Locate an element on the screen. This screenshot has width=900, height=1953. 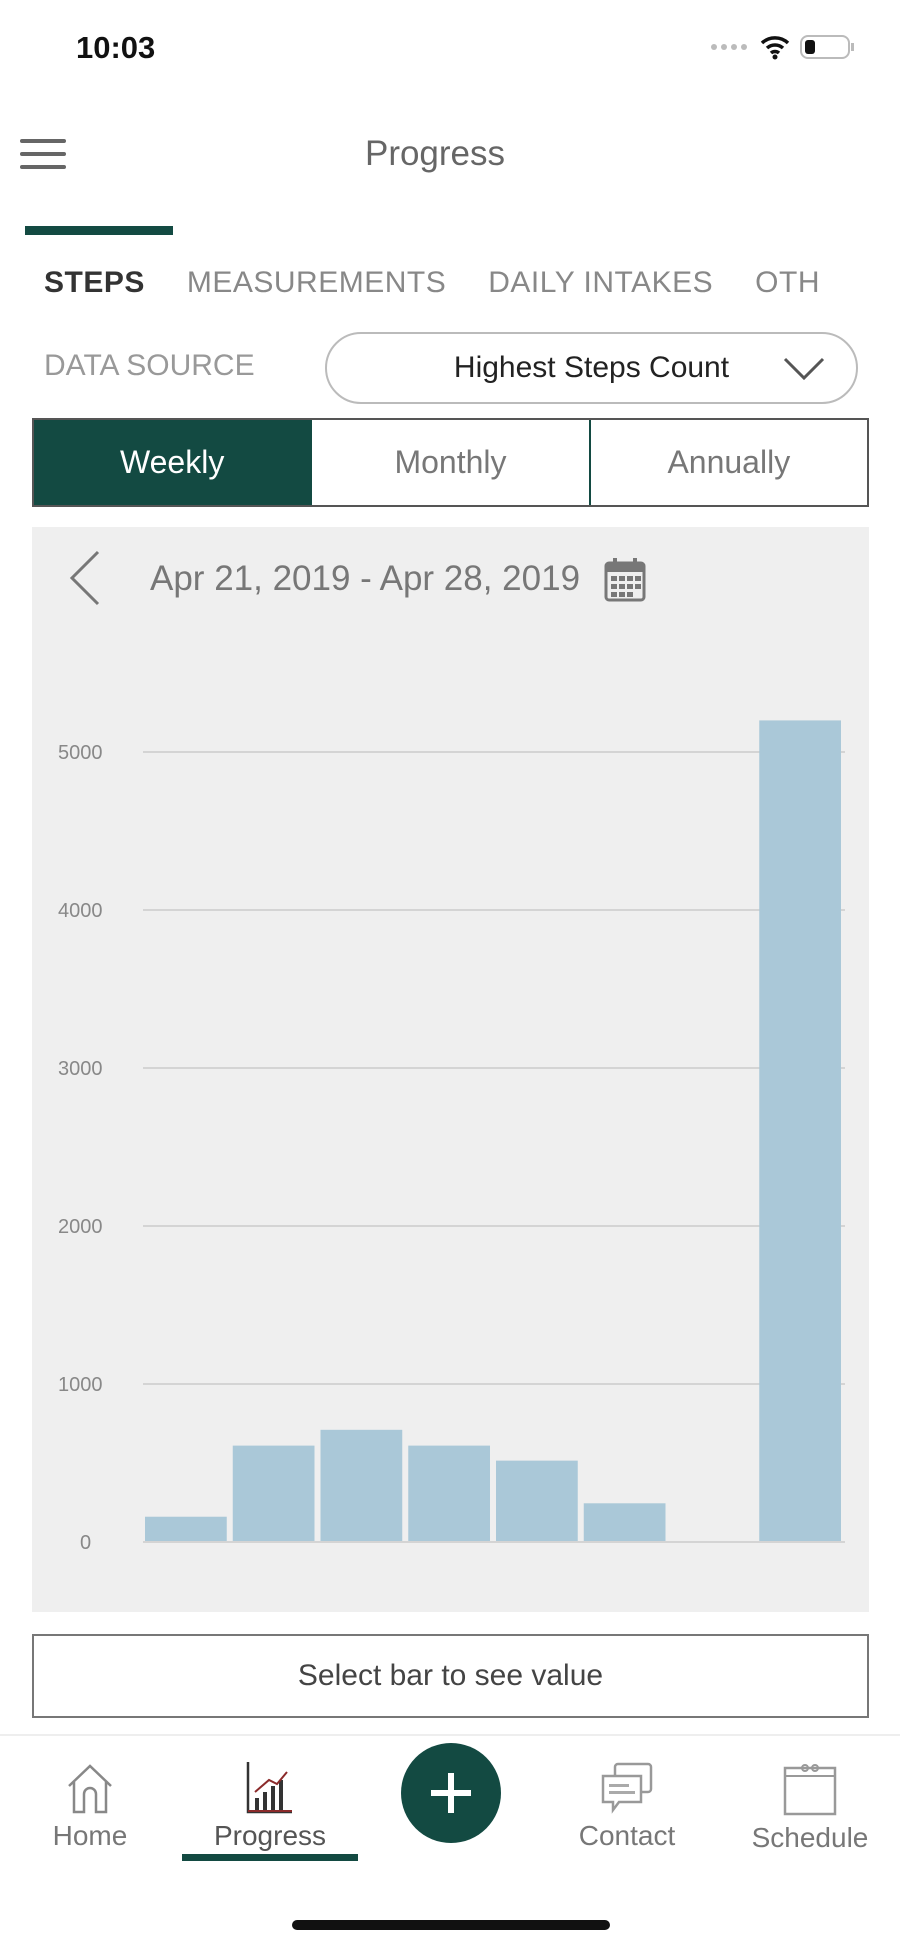
calendar-outline-icon is located at coordinates (810, 1790).